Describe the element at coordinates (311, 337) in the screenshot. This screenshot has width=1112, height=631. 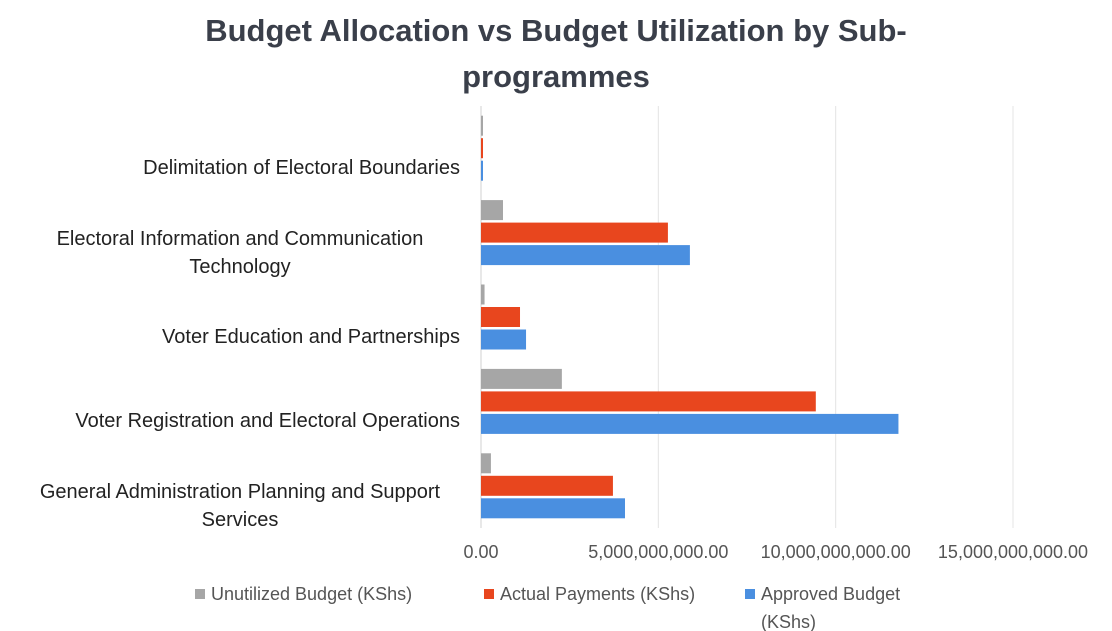
I see `category-label: Voter Education and Partnerships` at that location.